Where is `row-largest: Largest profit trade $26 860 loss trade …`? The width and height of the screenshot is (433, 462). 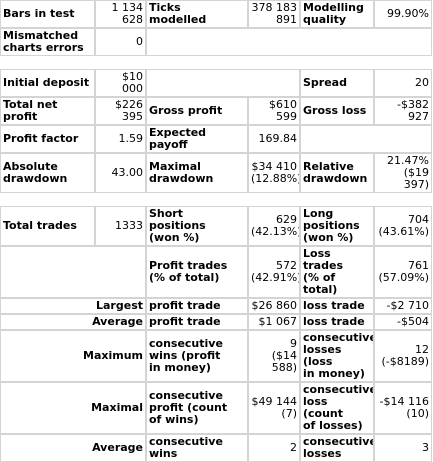
row-largest: Largest profit trade $26 860 loss trade … is located at coordinates (216, 306).